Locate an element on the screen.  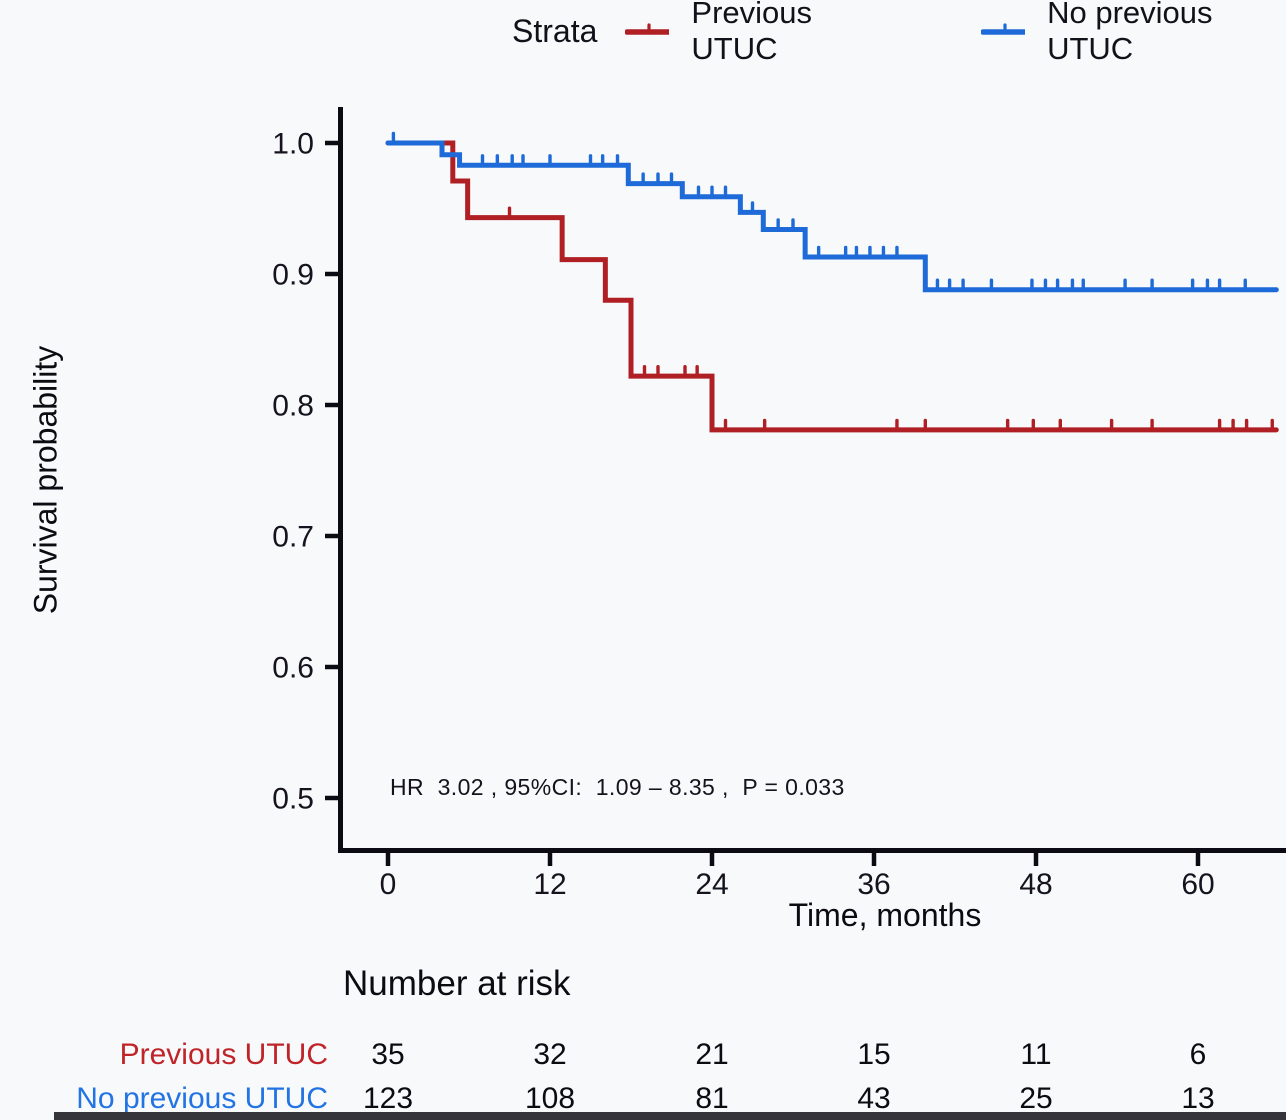
risk-value: 108 is located at coordinates (550, 1098).